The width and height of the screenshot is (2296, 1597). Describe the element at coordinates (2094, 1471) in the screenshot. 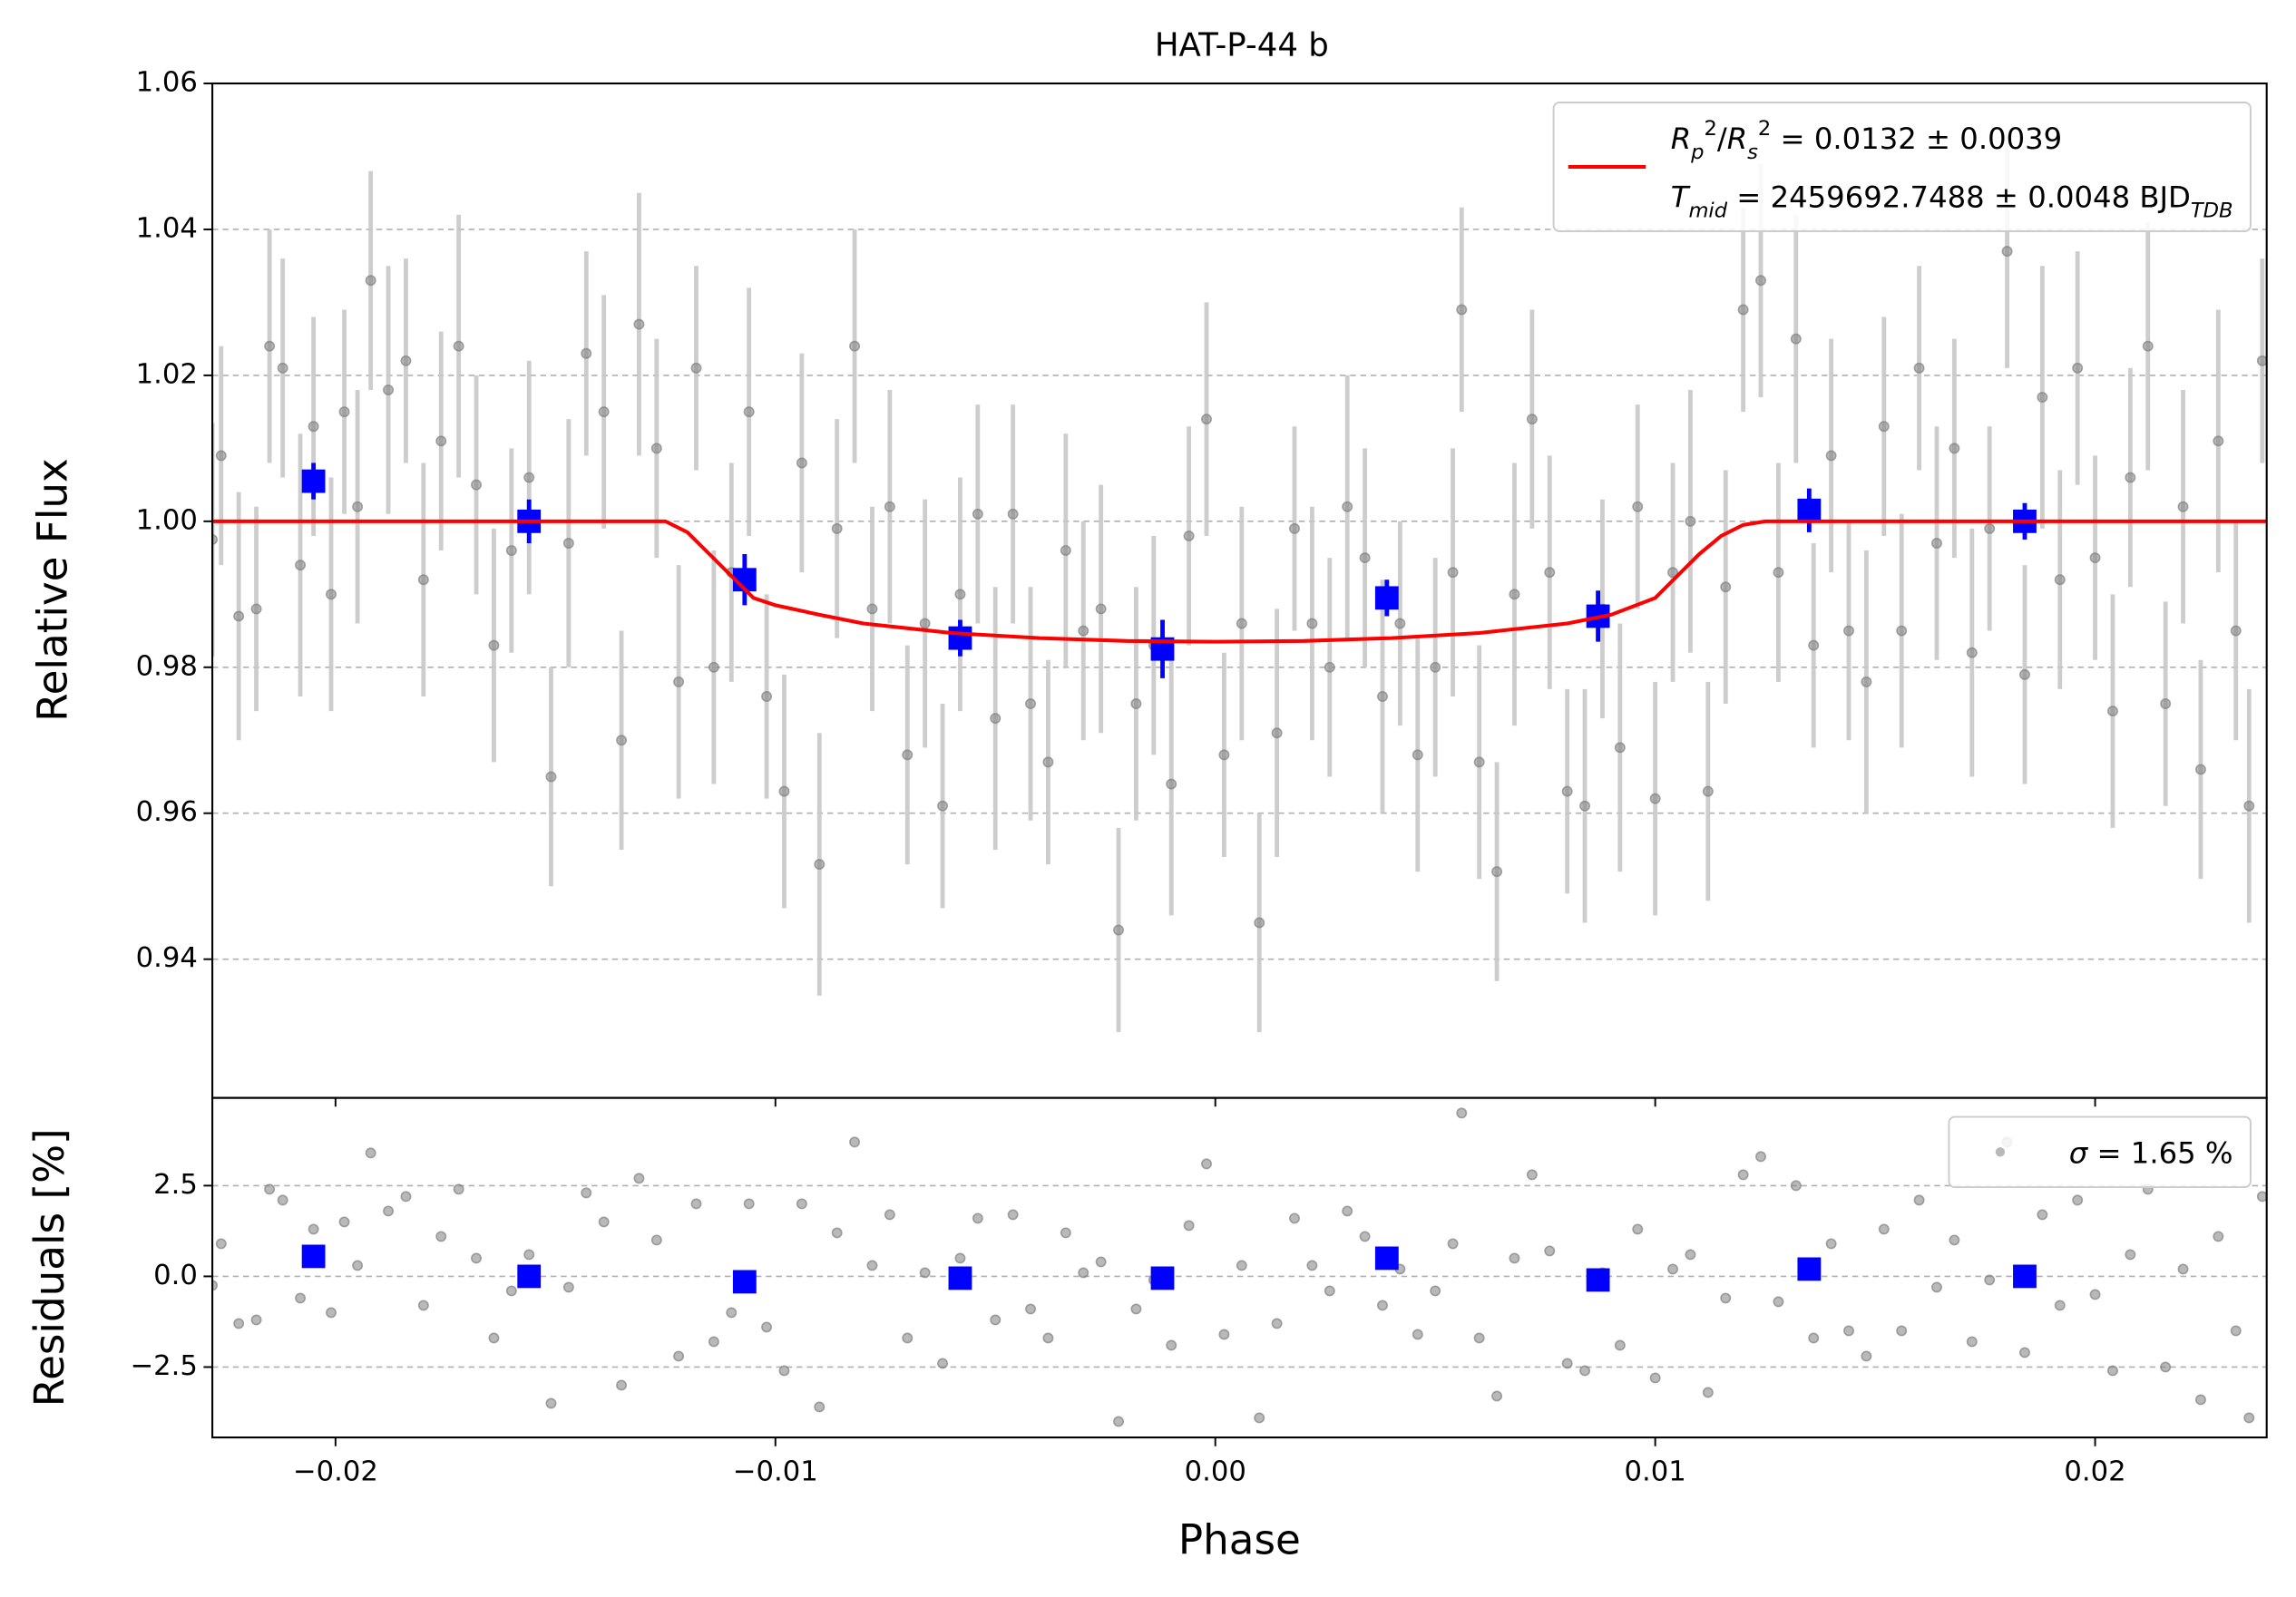

I see `x-tick-label: 0.02` at that location.